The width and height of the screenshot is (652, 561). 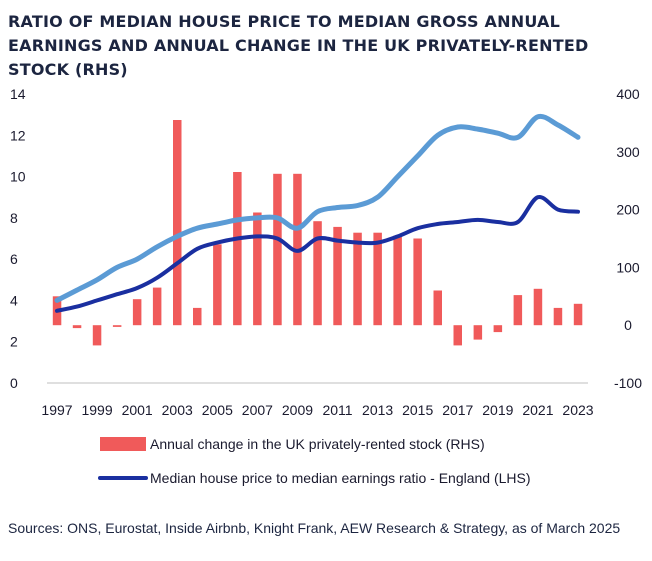 What do you see at coordinates (14, 383) in the screenshot?
I see `left-tick-label: 0` at bounding box center [14, 383].